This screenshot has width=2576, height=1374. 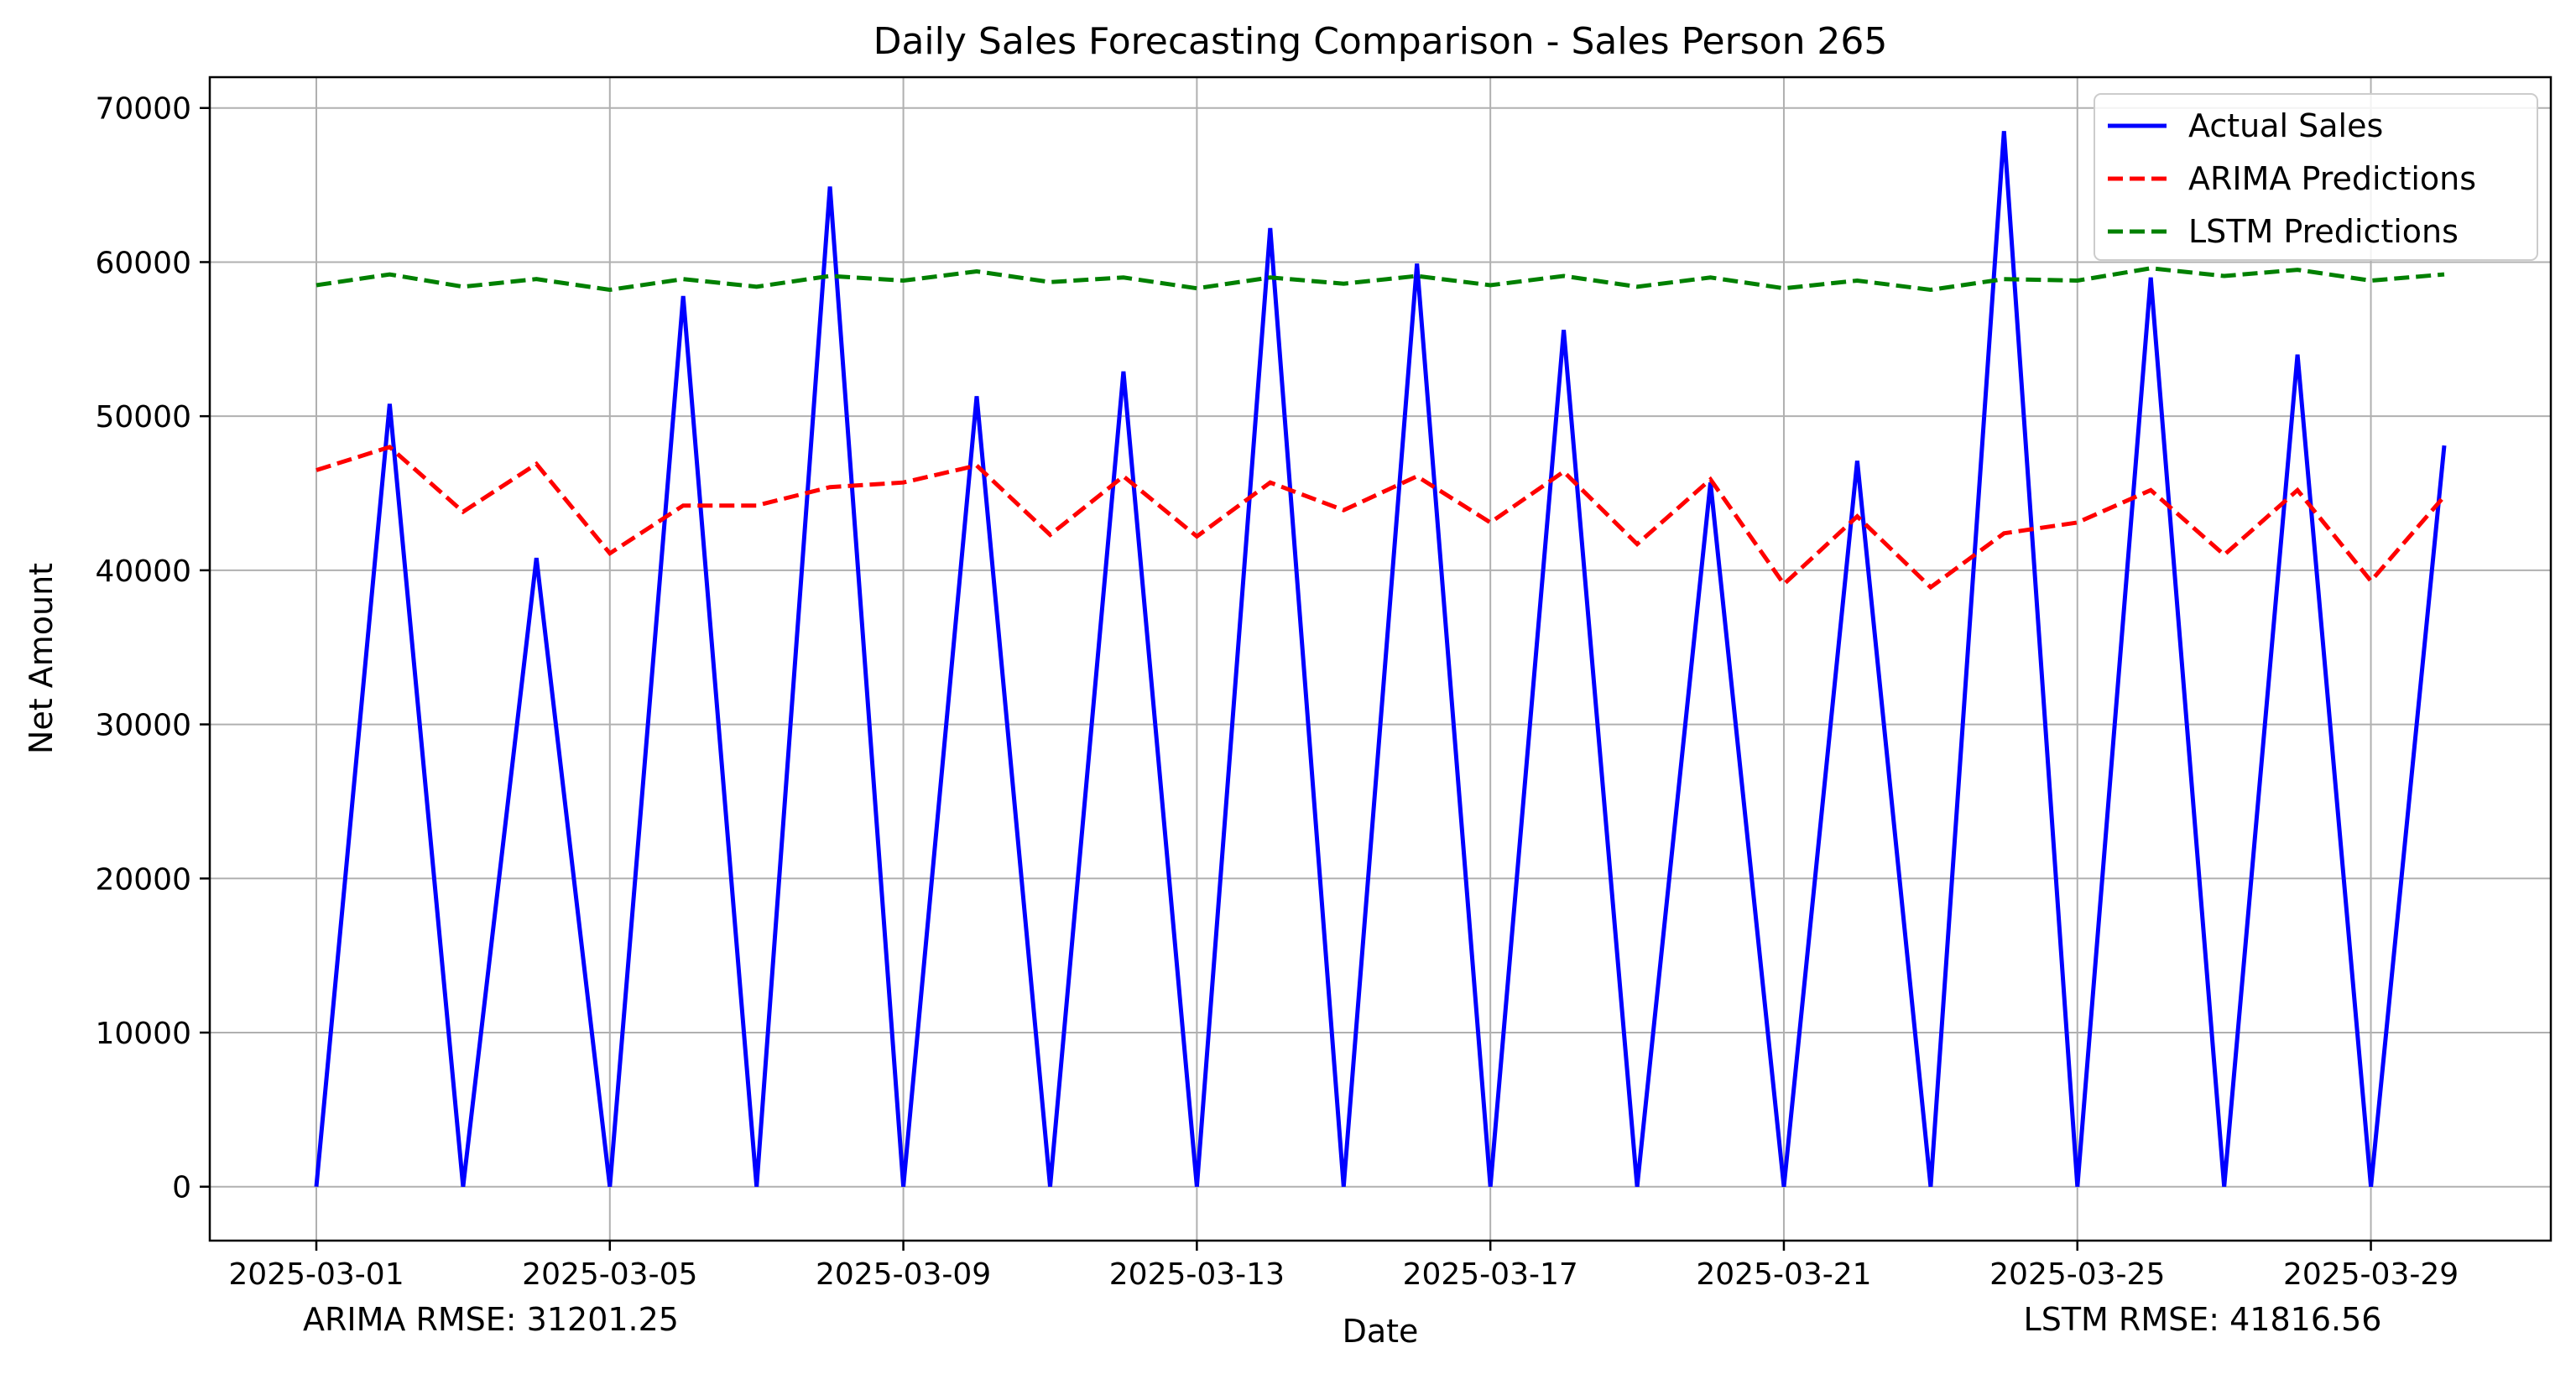 I want to click on legend-label: LSTM Predictions, so click(x=2323, y=231).